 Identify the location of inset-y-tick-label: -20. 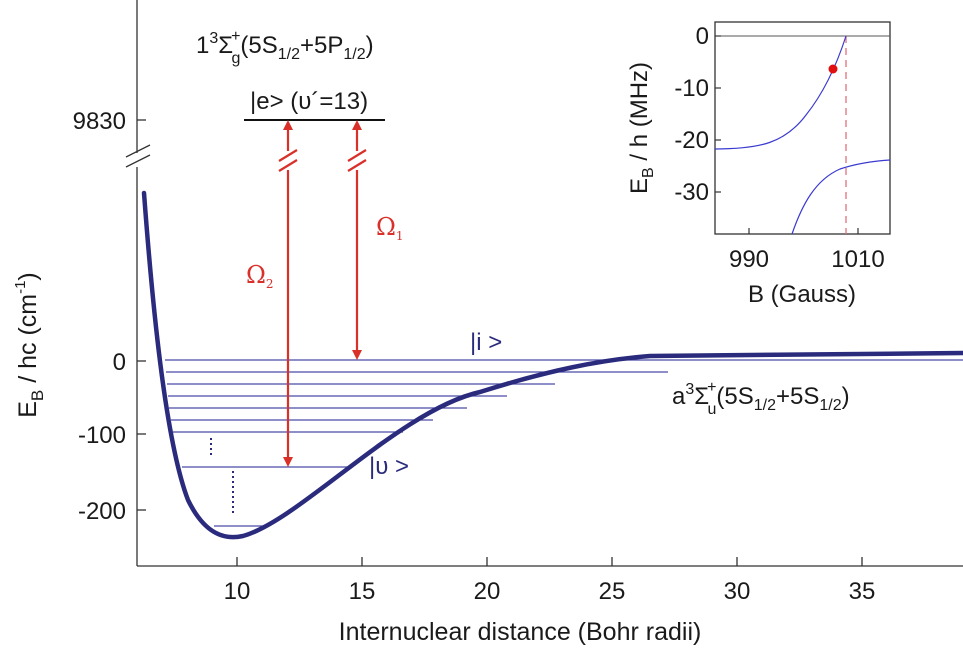
(691, 140).